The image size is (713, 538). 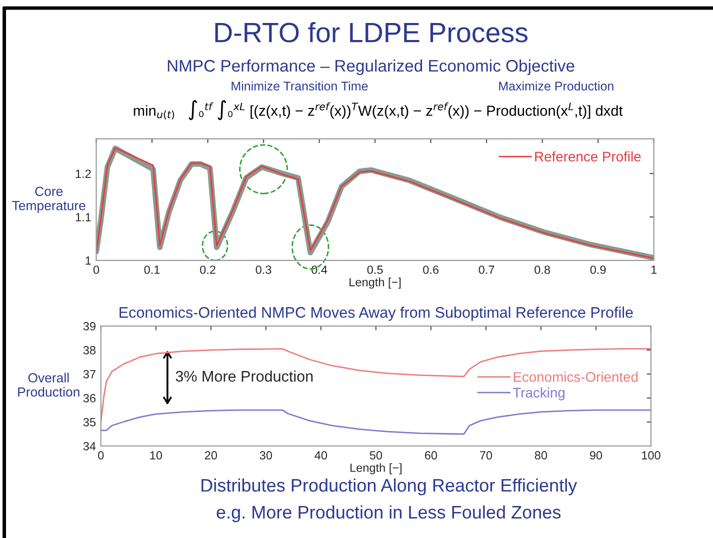 What do you see at coordinates (49, 384) in the screenshot?
I see `y-axis-title: Overall Production` at bounding box center [49, 384].